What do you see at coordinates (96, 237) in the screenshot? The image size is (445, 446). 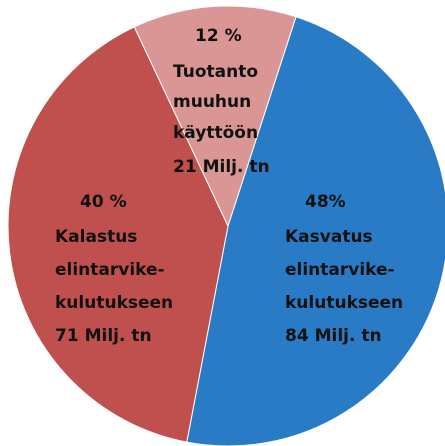 I see `slice-label: Kalastus` at bounding box center [96, 237].